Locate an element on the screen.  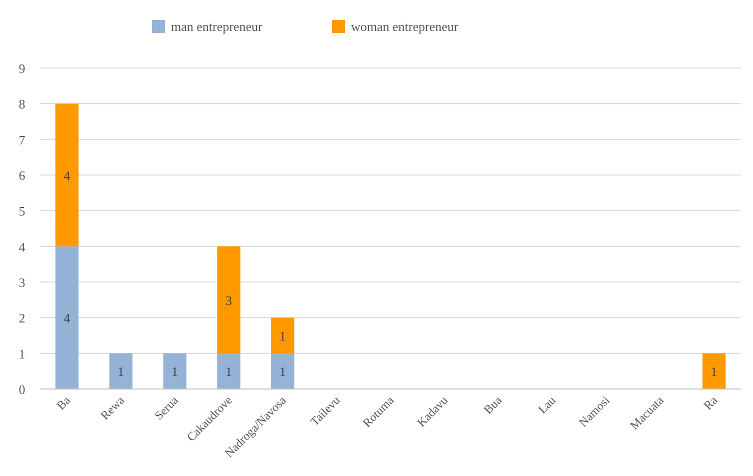
y-tick-label: 3 is located at coordinates (22, 282).